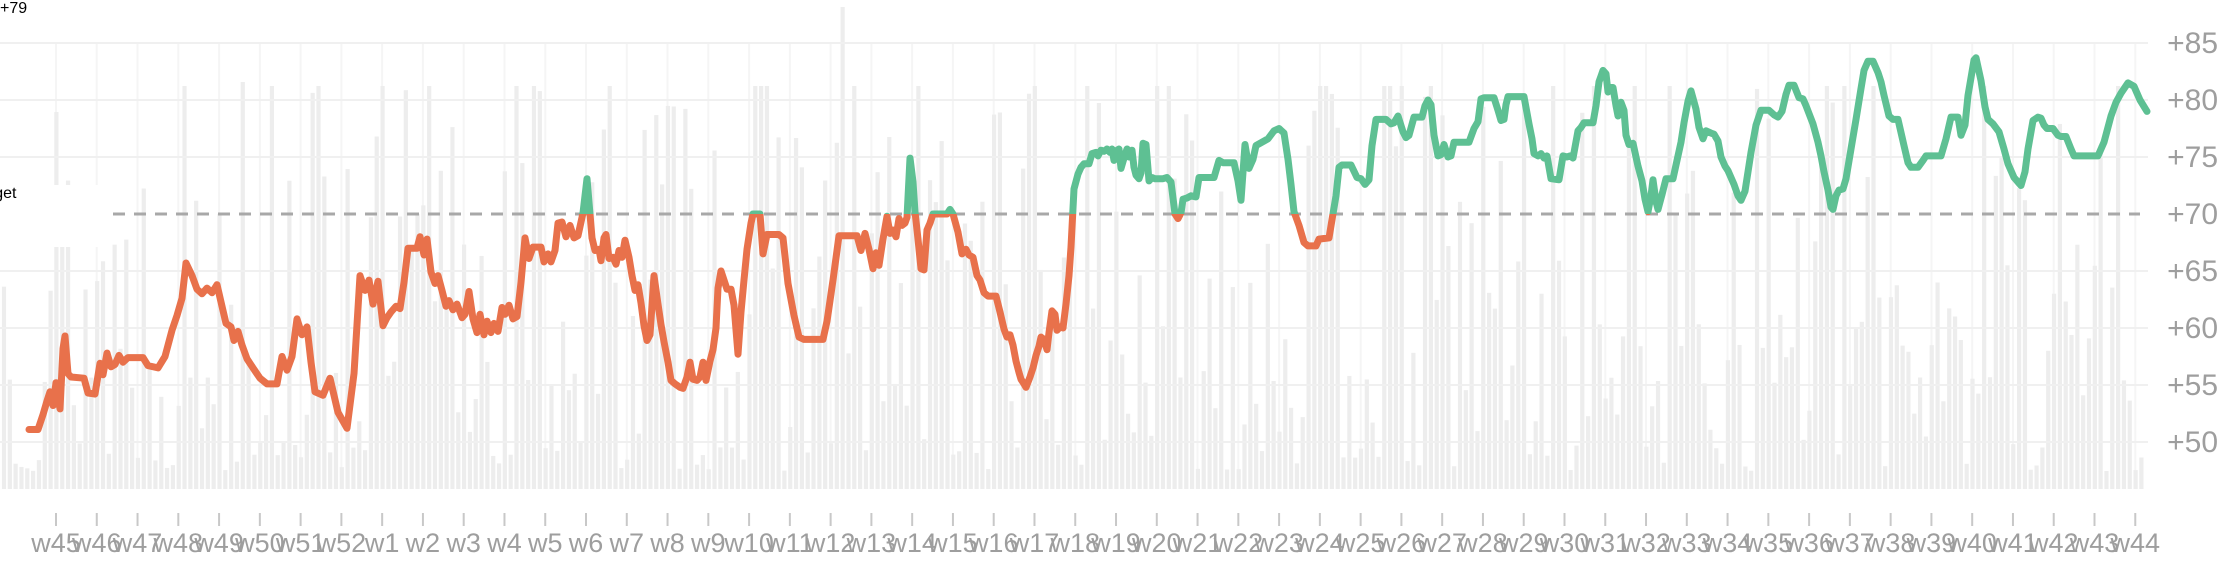  What do you see at coordinates (871, 543) in the screenshot?
I see `x-axis-label: w13` at bounding box center [871, 543].